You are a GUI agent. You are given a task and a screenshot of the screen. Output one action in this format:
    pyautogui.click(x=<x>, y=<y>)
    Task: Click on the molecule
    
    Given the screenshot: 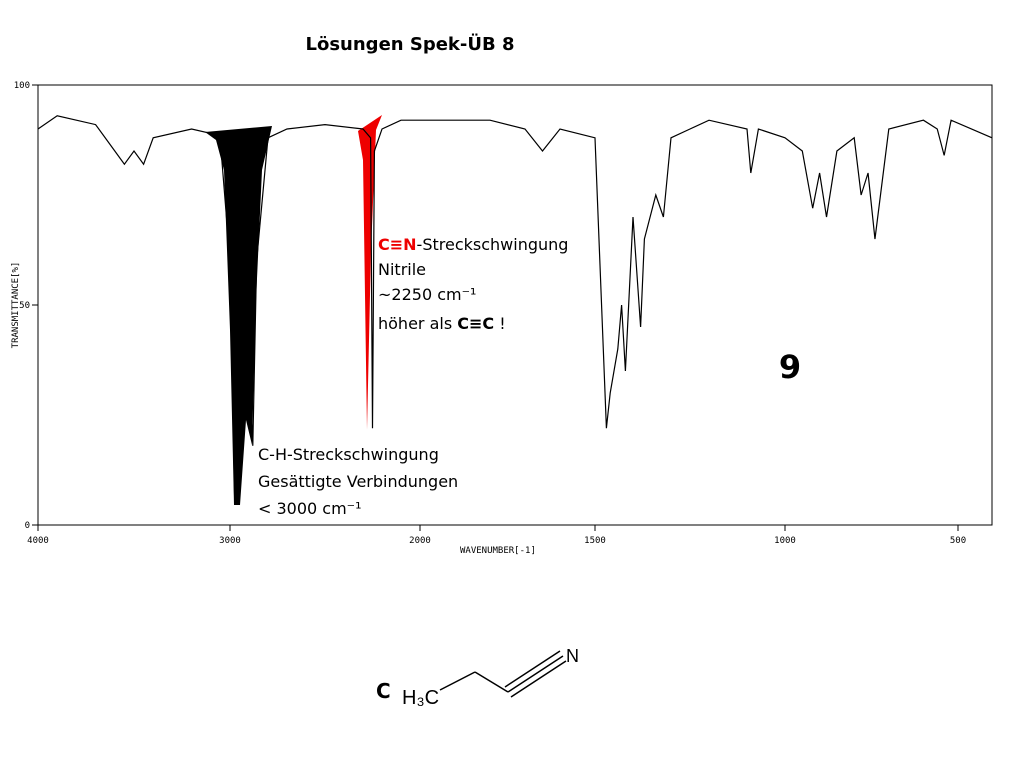 What is the action you would take?
    pyautogui.click(x=503, y=674)
    